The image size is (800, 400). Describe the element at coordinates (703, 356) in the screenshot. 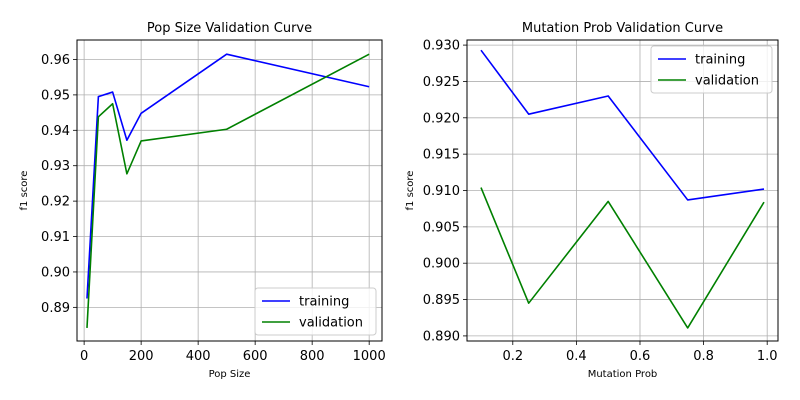

I see `mutation-prob-x-tick-label: 0.8` at that location.